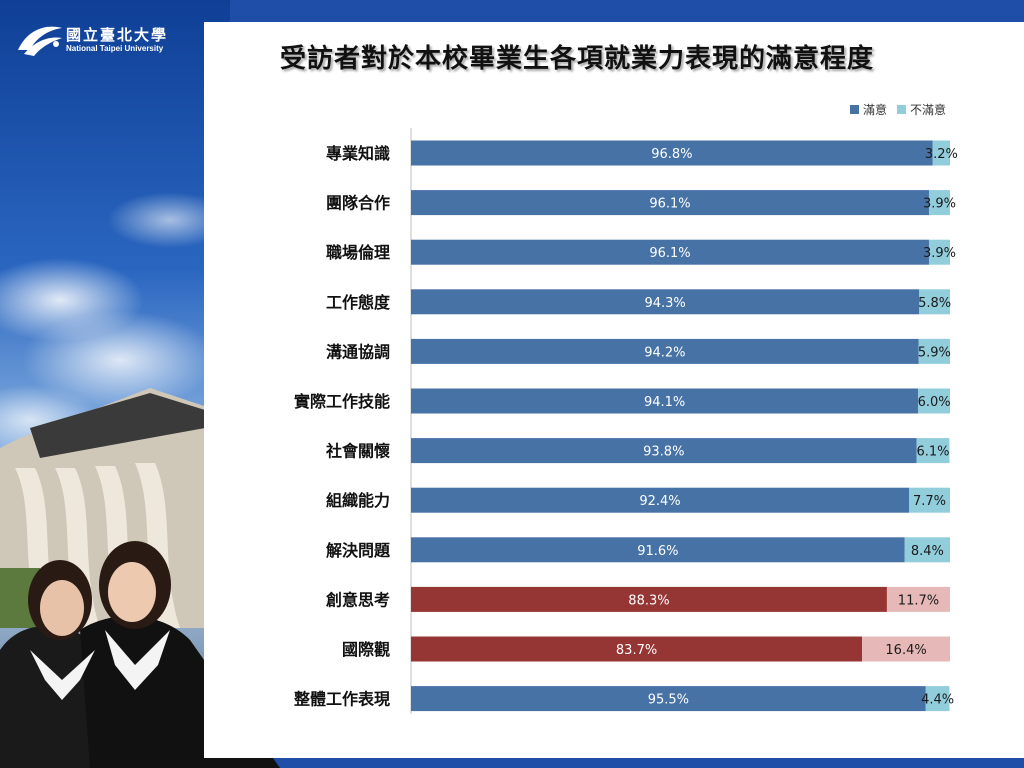 Image resolution: width=1024 pixels, height=768 pixels. I want to click on data-label-unsatisfied: 7.7%, so click(929, 501).